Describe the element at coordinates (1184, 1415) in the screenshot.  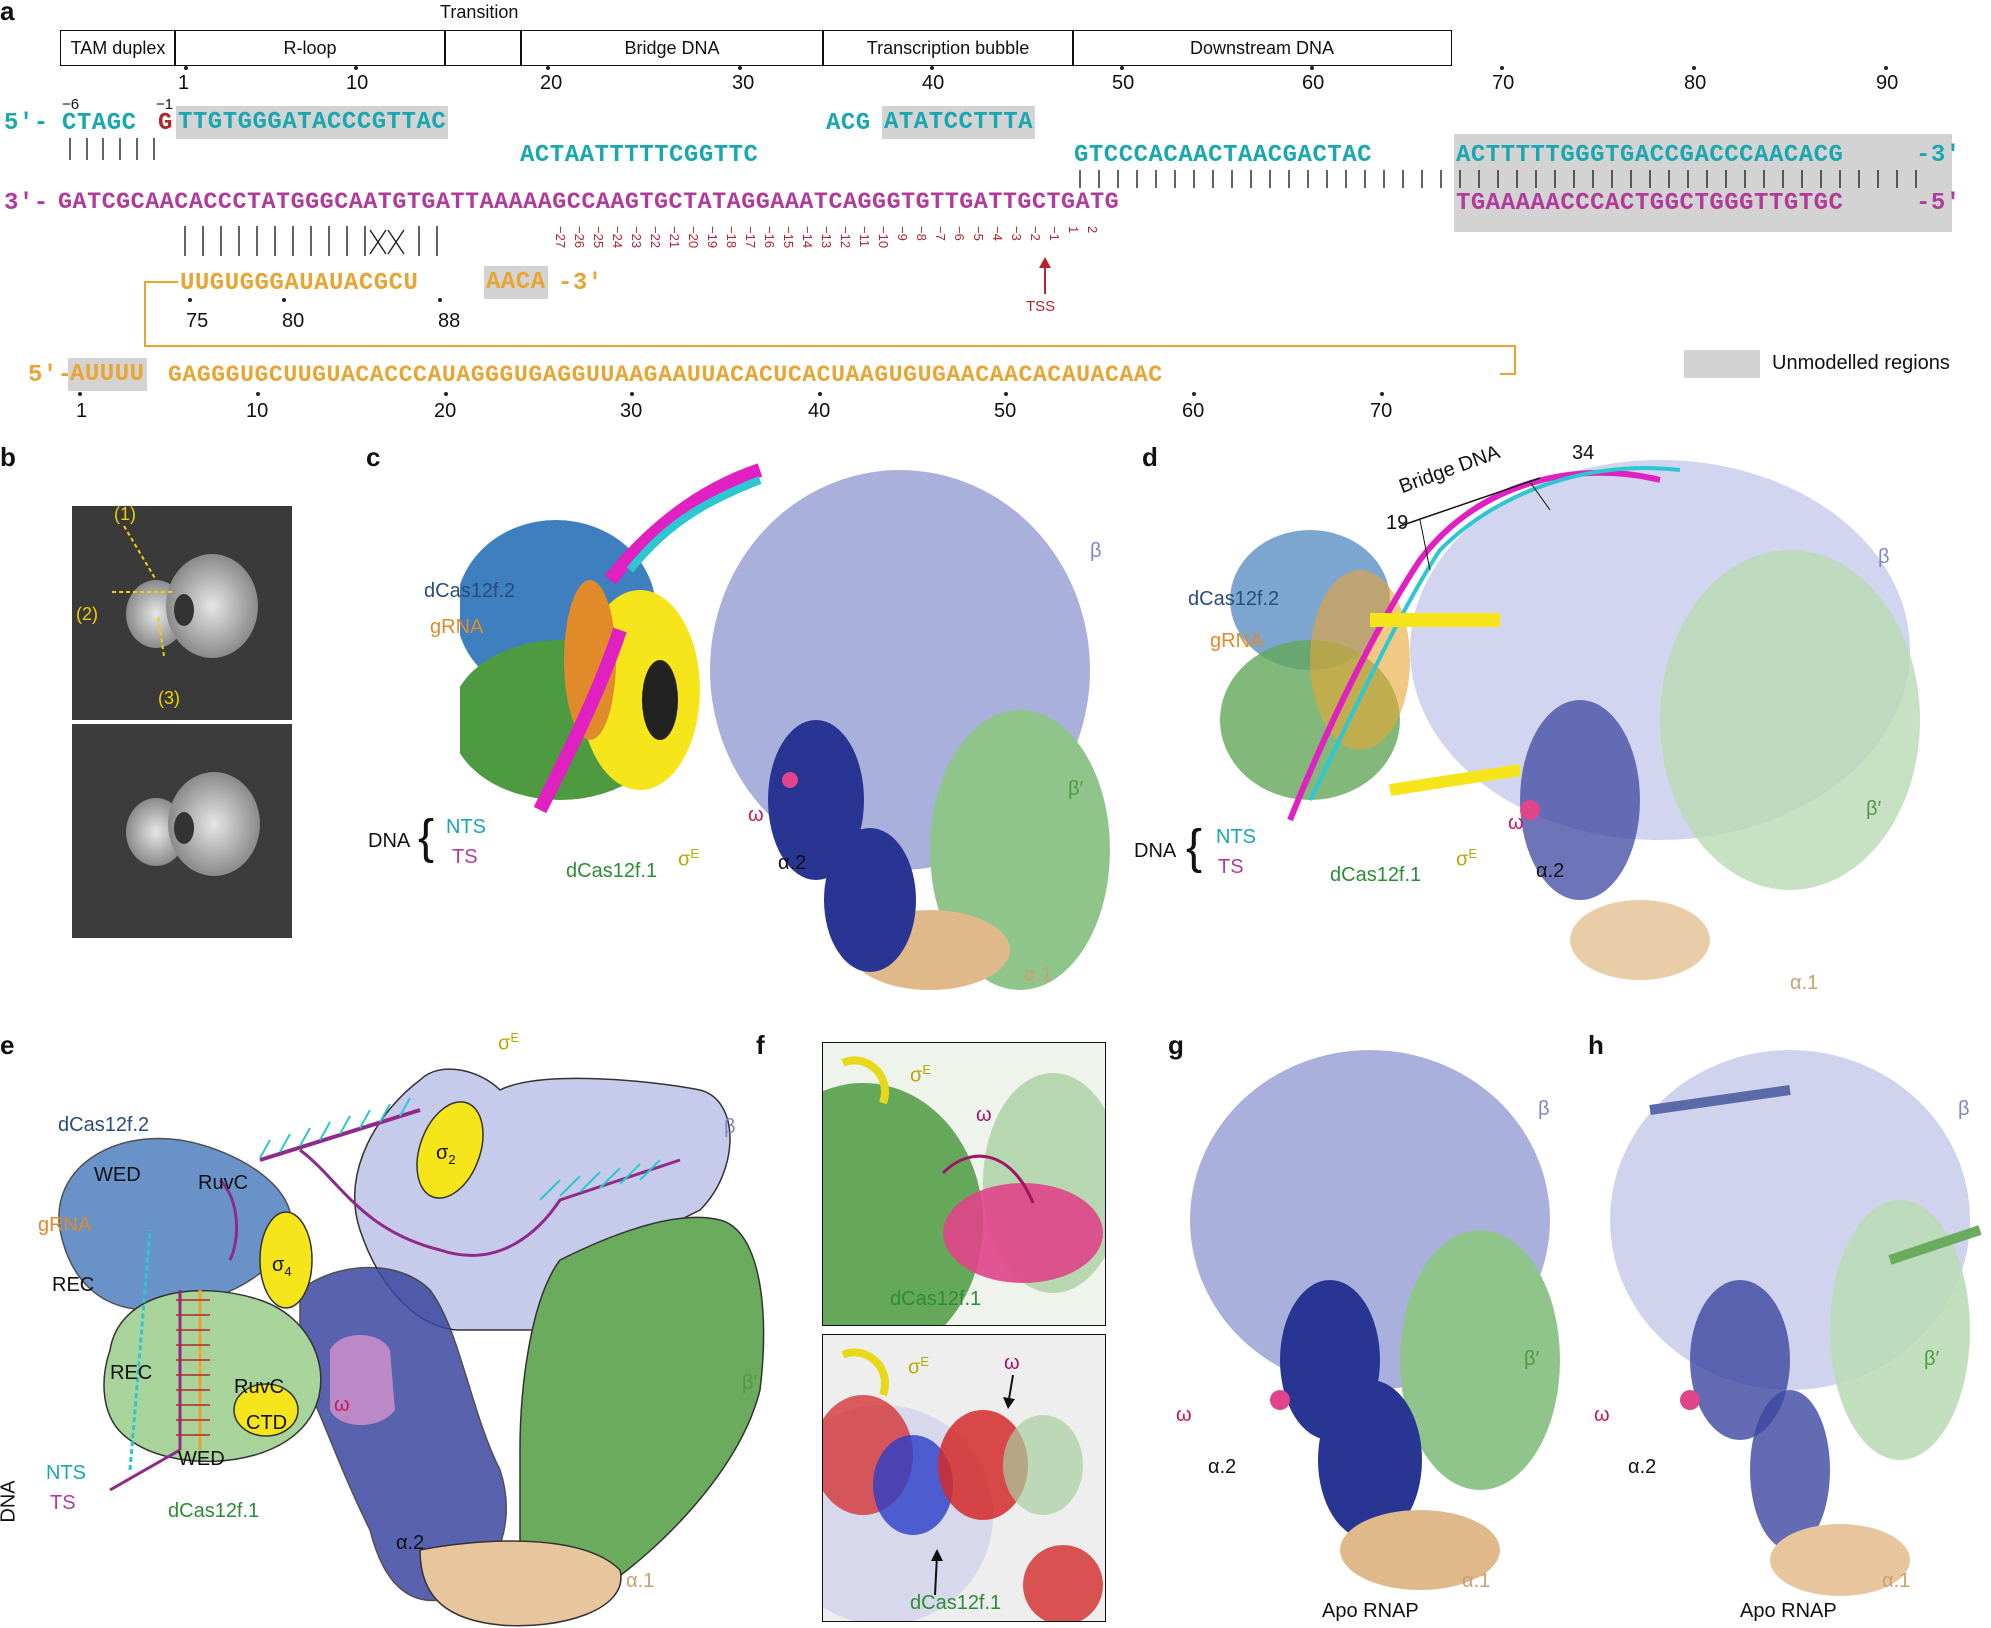
I see `g-omega-label: ω` at that location.